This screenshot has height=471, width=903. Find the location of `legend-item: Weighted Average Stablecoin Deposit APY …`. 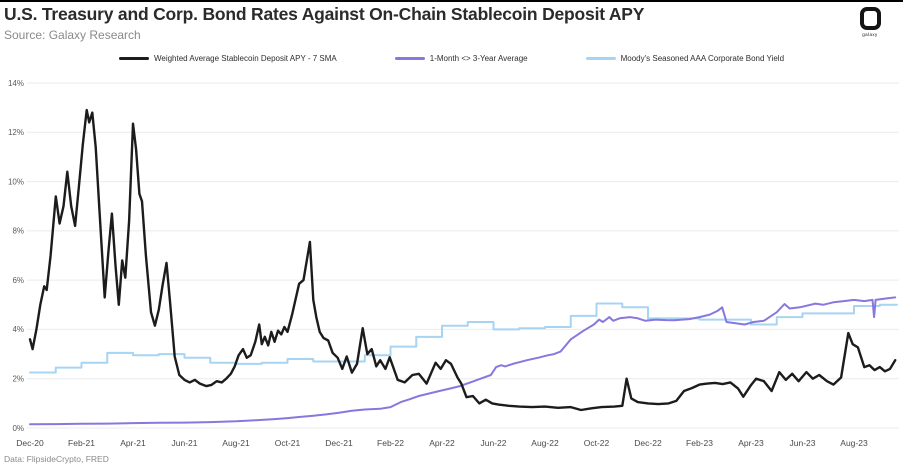

legend-item: Weighted Average Stablecoin Deposit APY … is located at coordinates (227, 58).